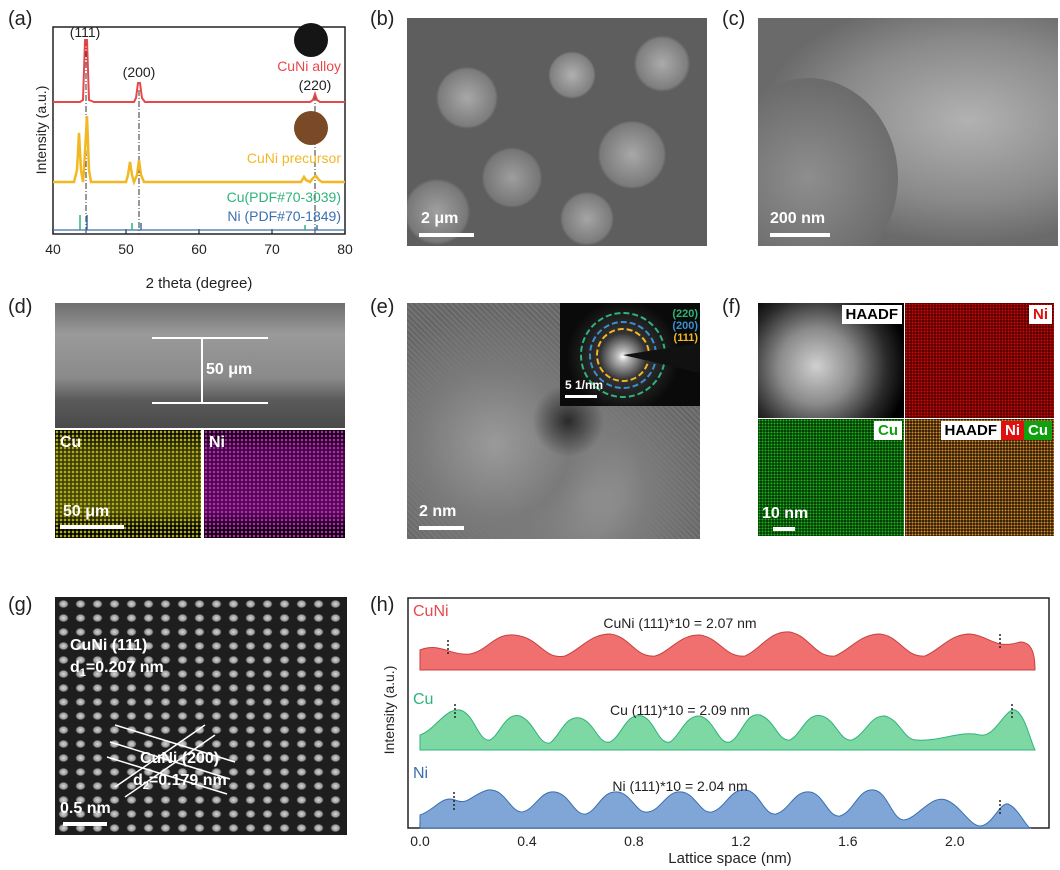 Image resolution: width=1060 pixels, height=870 pixels. What do you see at coordinates (1040, 314) in the screenshot?
I see `ni-tag: Ni` at bounding box center [1040, 314].